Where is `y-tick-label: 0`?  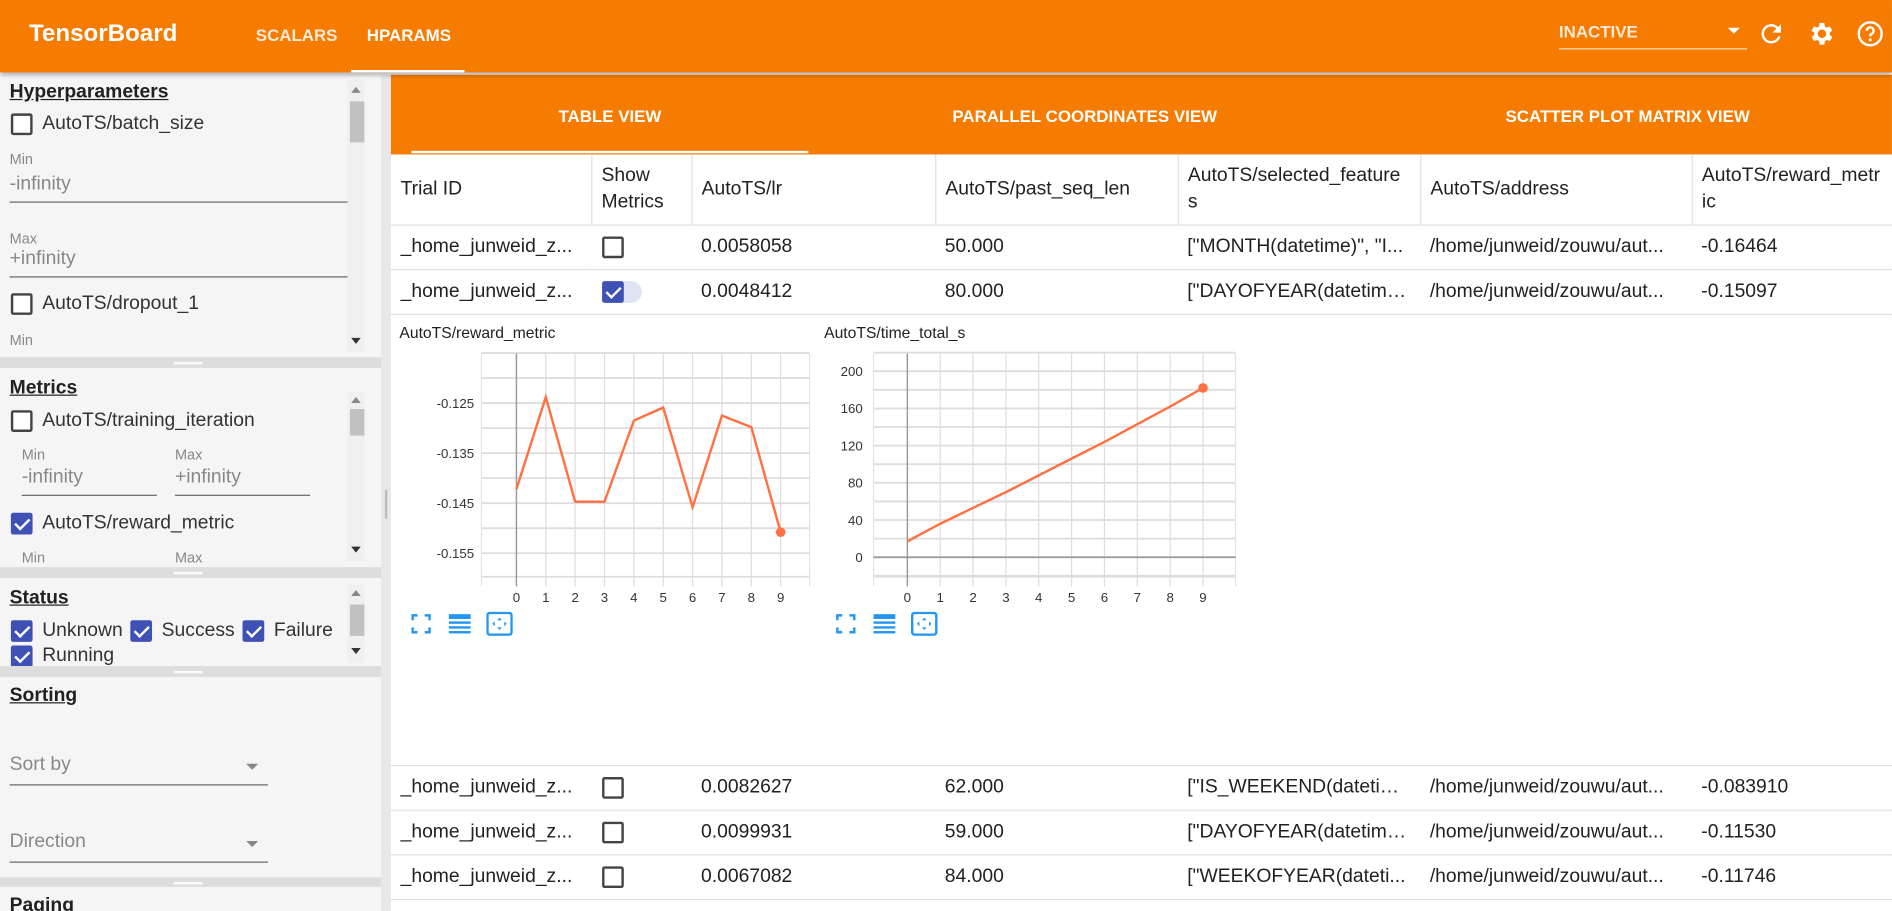
y-tick-label: 0 is located at coordinates (858, 557).